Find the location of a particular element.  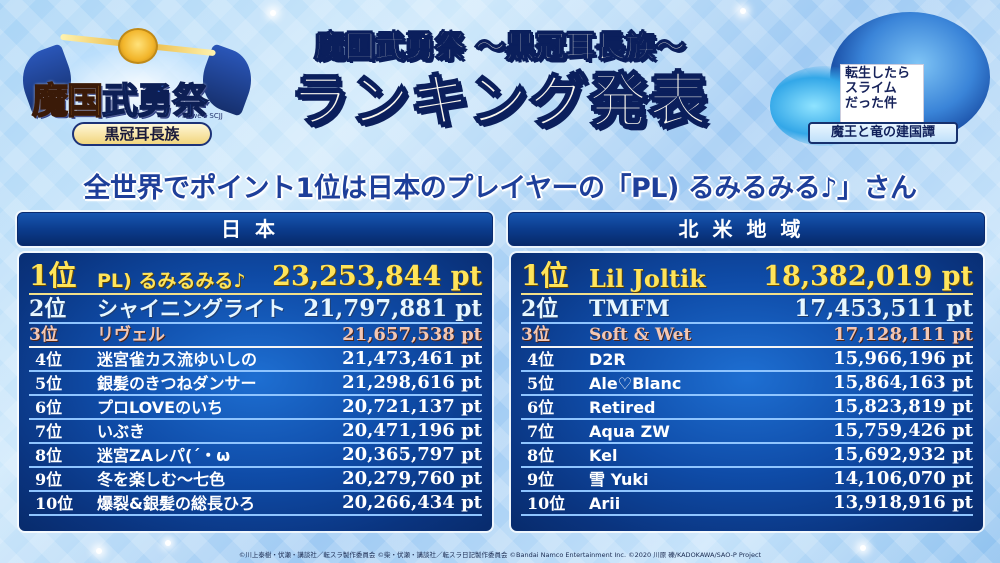

player-name: Retired is located at coordinates (622, 408).